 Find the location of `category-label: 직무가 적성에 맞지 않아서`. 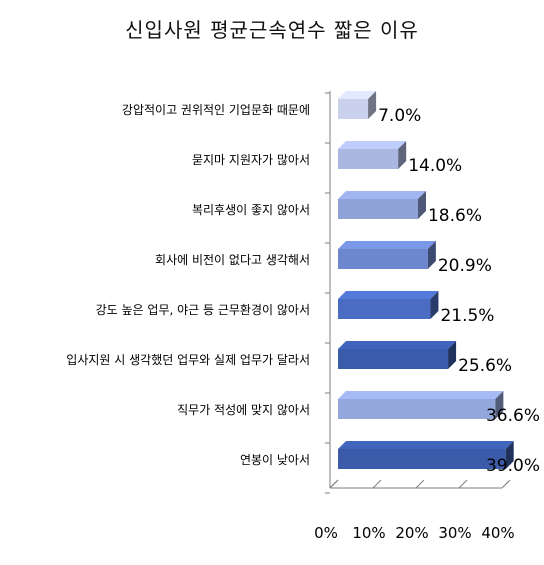

category-label: 직무가 적성에 맞지 않아서 is located at coordinates (243, 410).